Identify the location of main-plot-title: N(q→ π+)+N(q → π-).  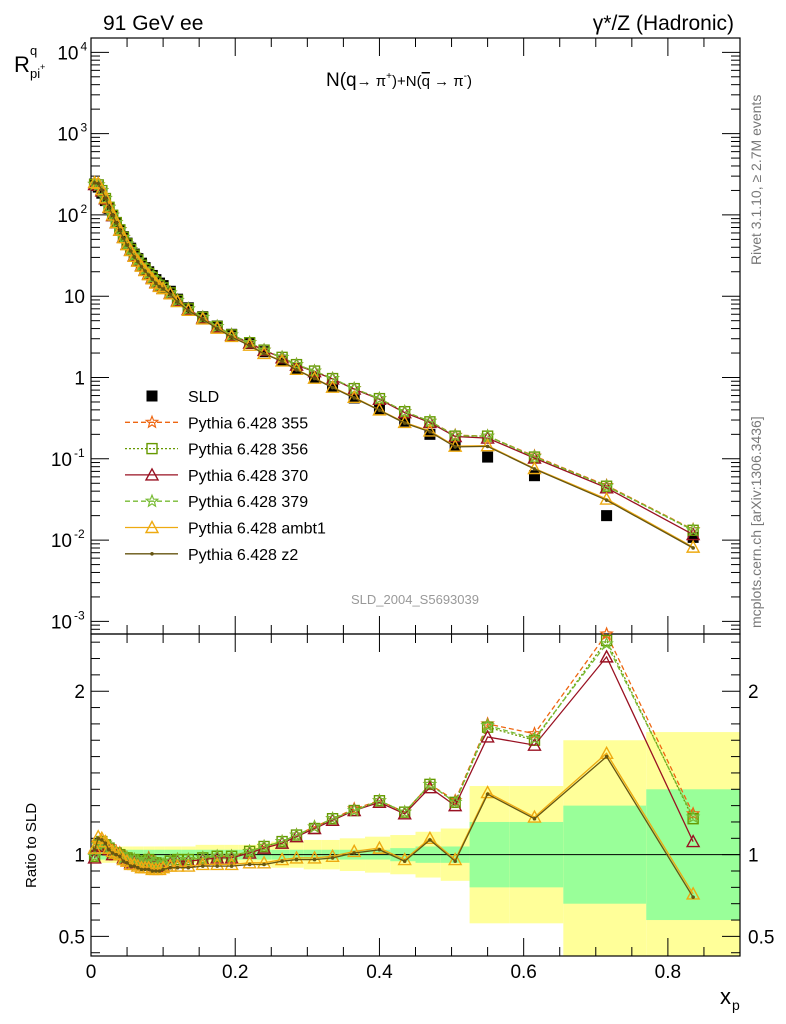
(399, 80).